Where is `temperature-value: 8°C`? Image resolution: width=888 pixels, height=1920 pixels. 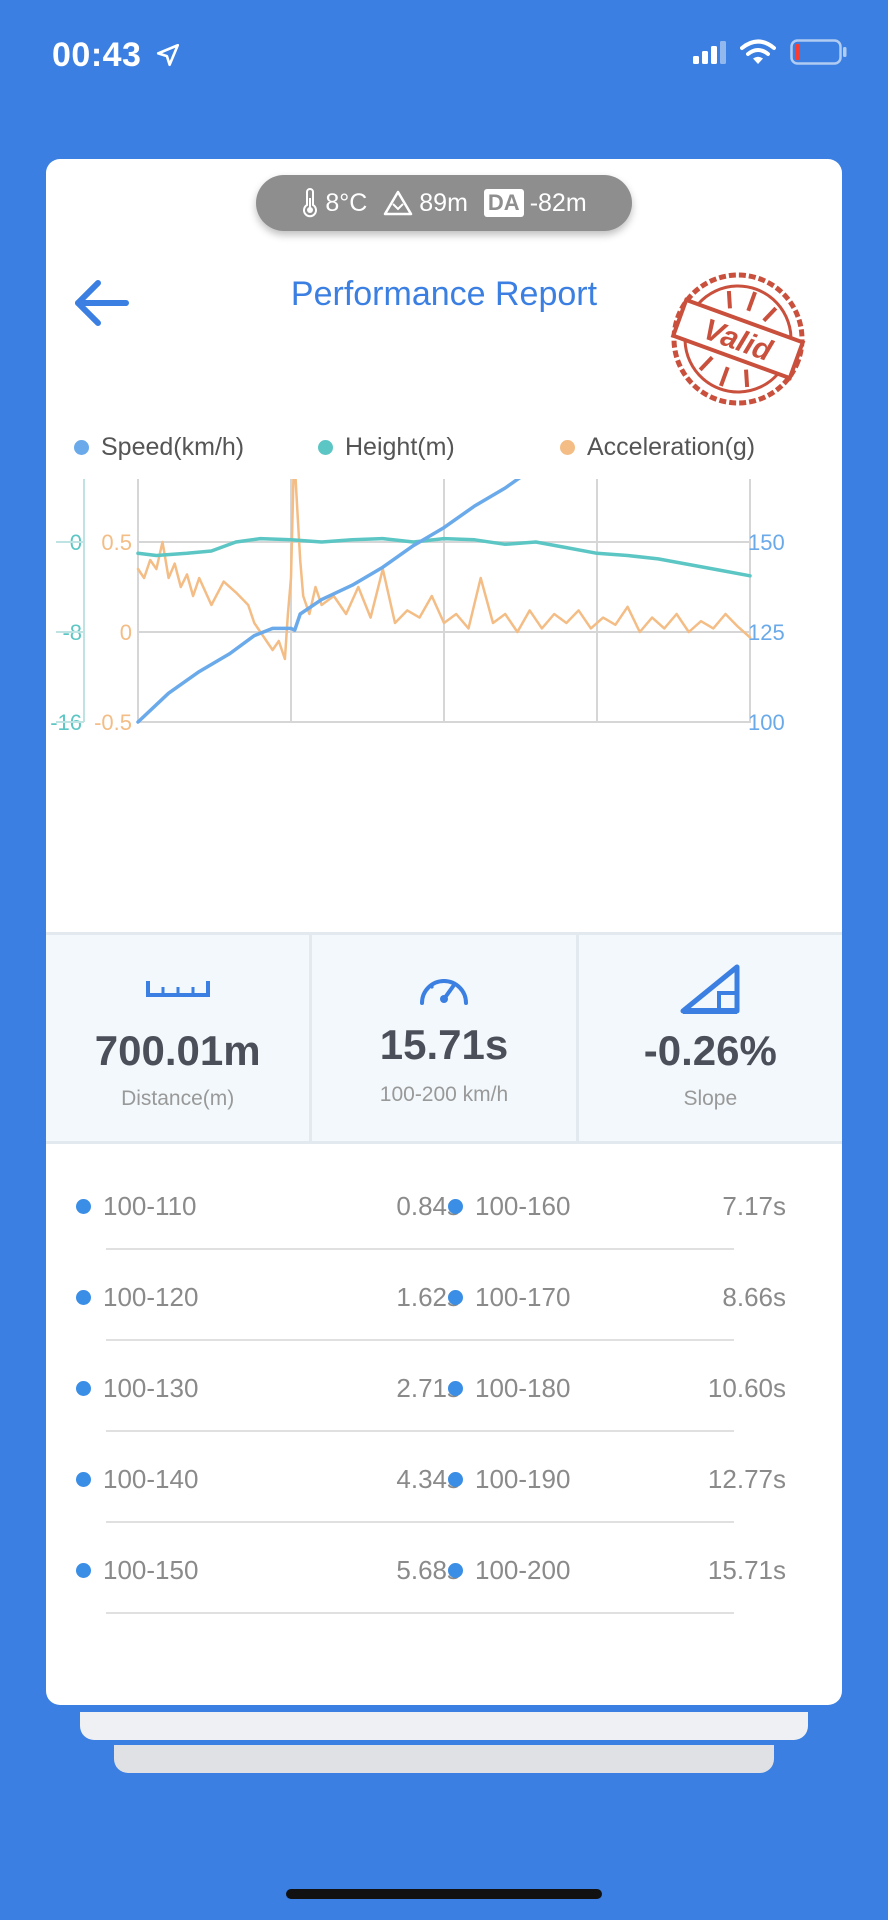 temperature-value: 8°C is located at coordinates (346, 202).